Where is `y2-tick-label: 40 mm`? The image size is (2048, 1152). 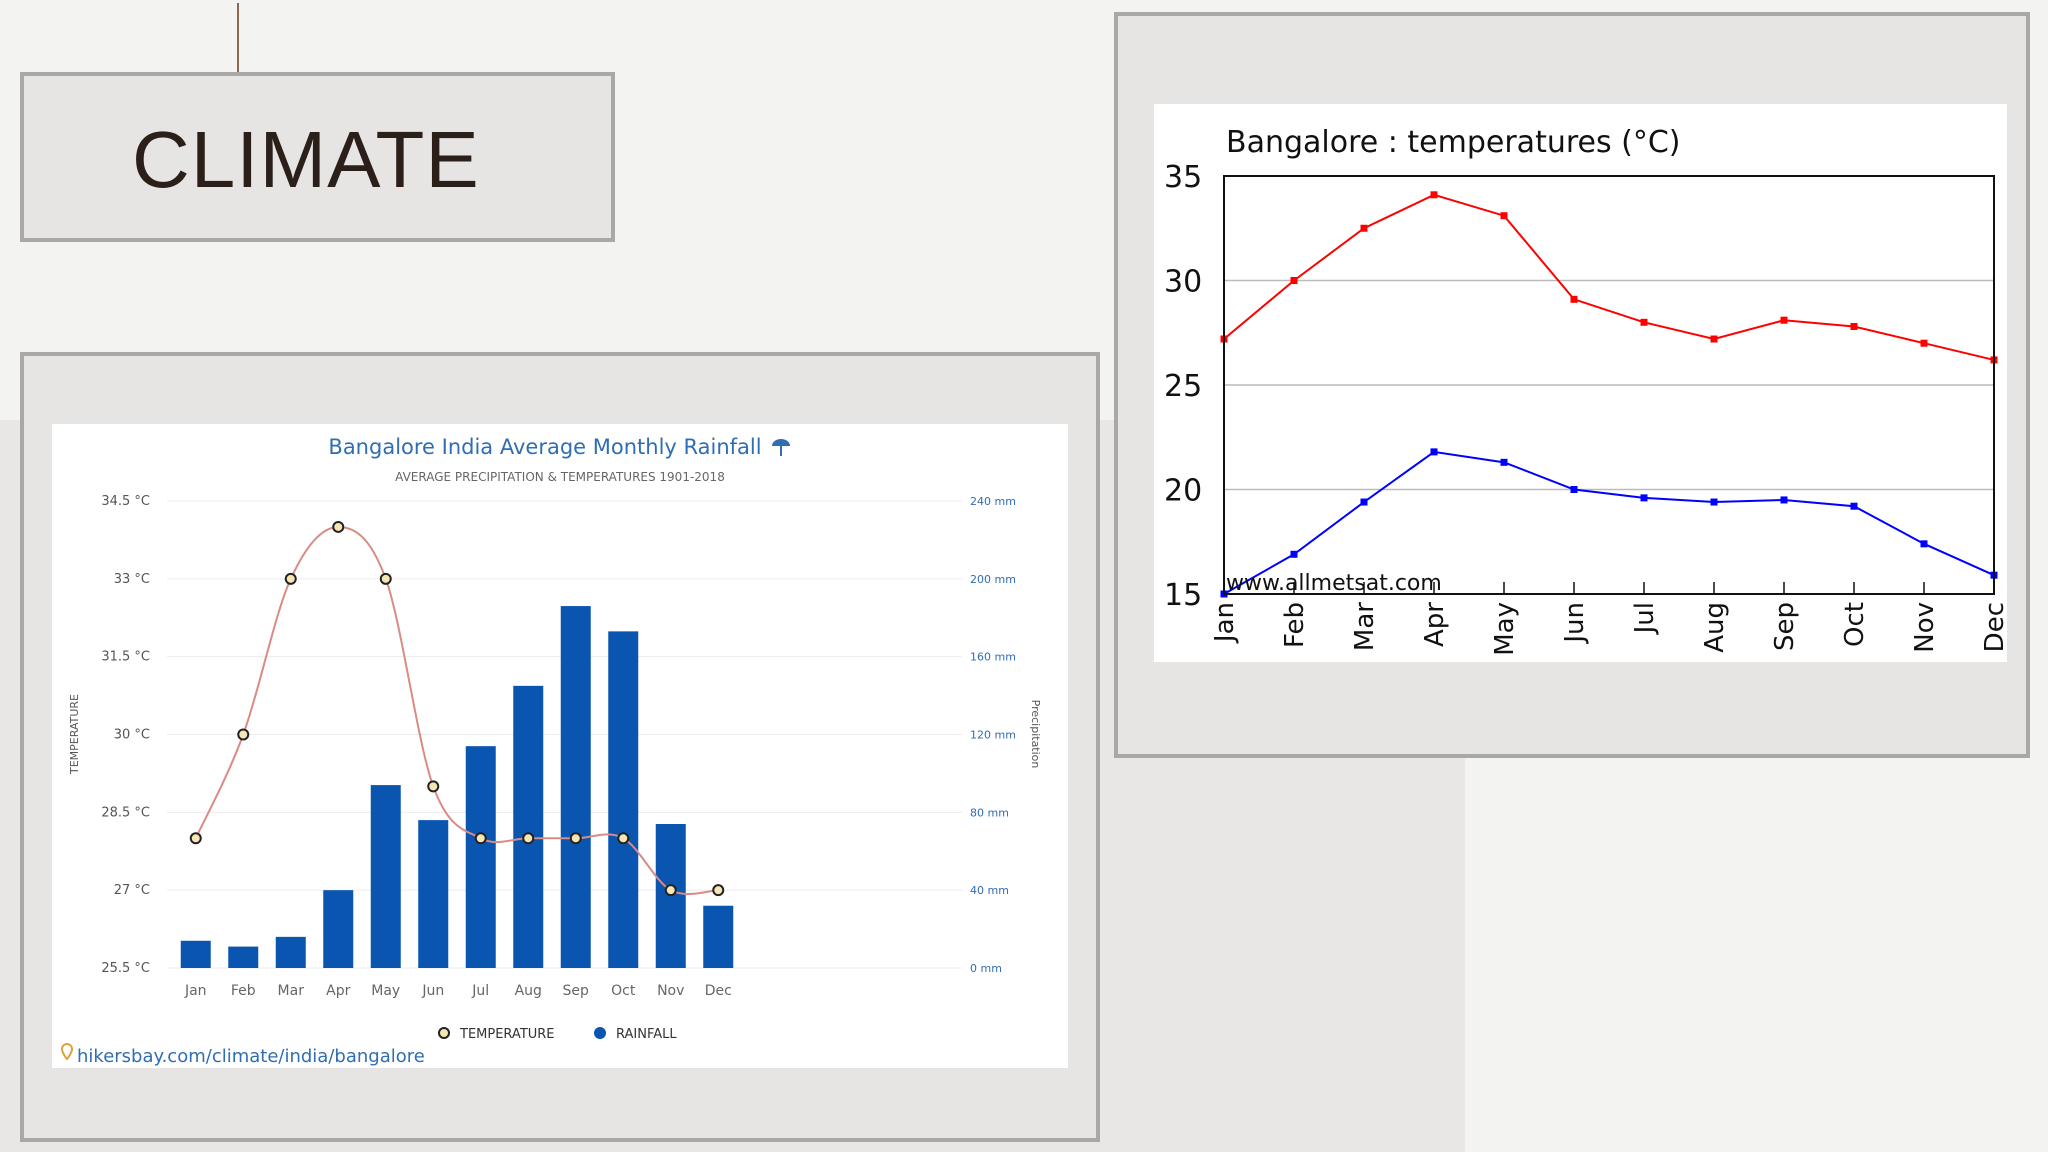 y2-tick-label: 40 mm is located at coordinates (989, 890).